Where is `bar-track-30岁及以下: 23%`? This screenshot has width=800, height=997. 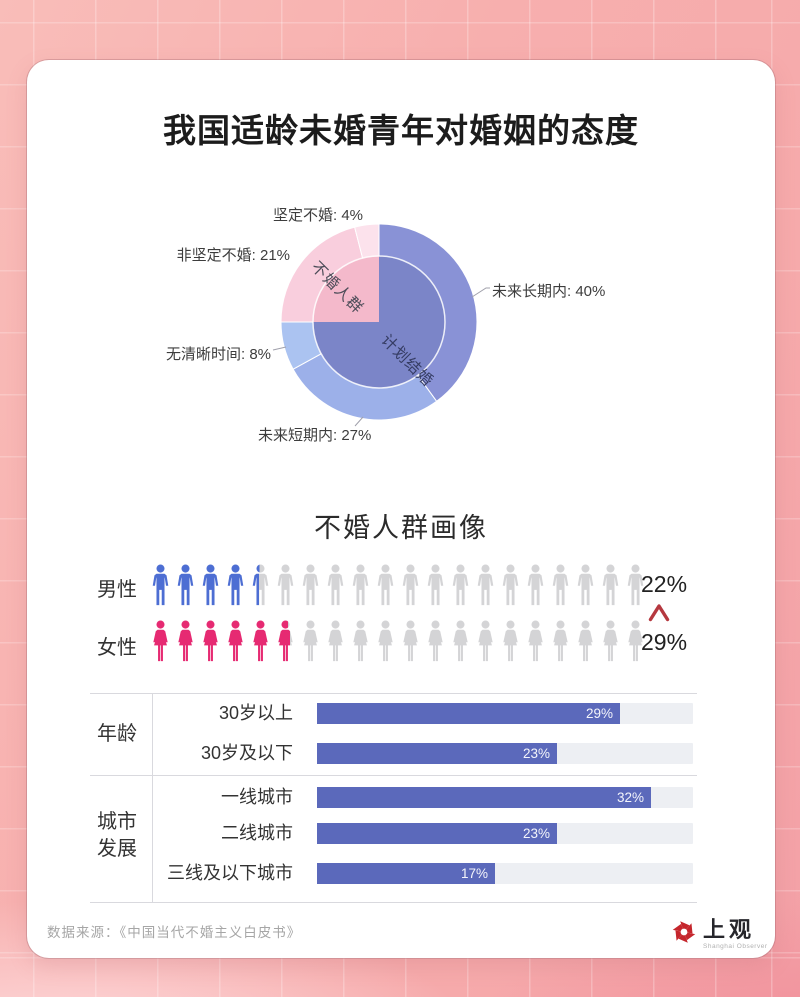
bar-track-30岁及以下: 23% is located at coordinates (505, 753).